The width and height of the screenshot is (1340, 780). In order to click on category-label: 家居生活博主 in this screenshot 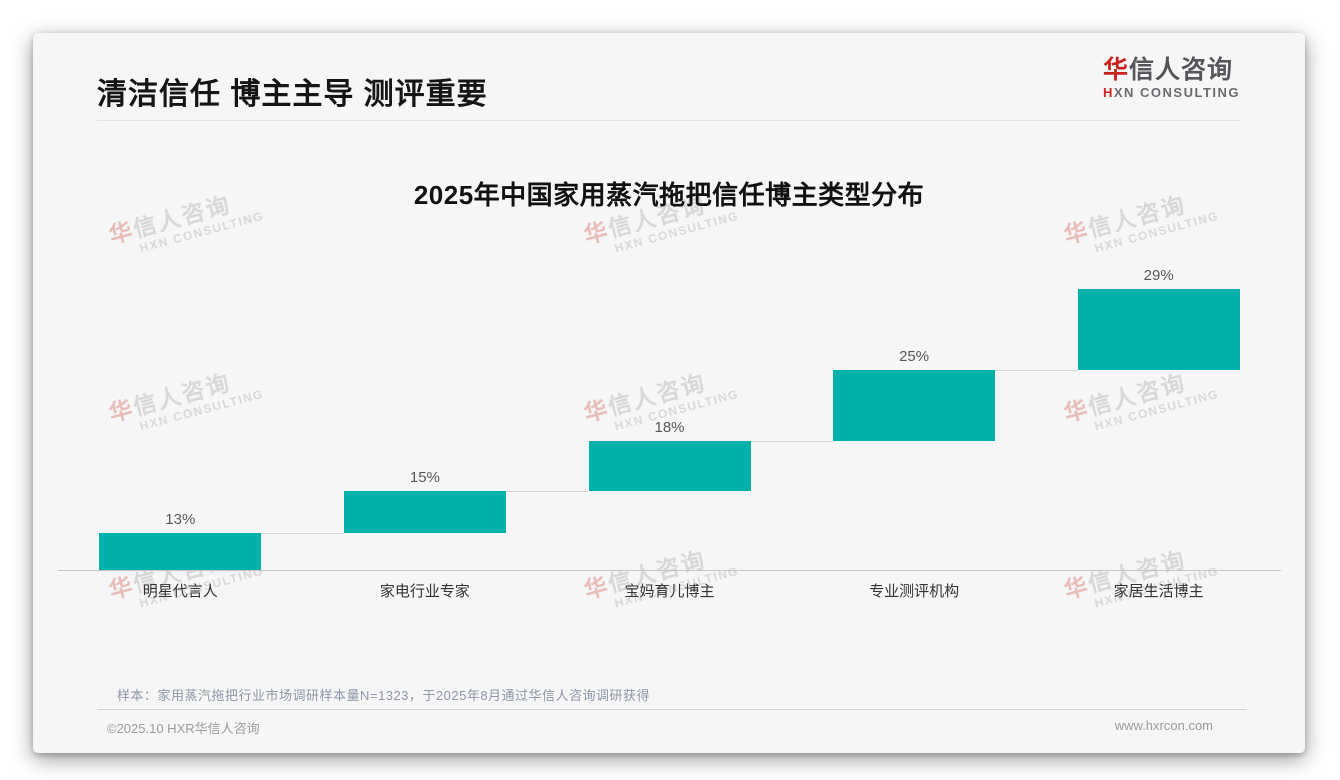, I will do `click(1158, 591)`.